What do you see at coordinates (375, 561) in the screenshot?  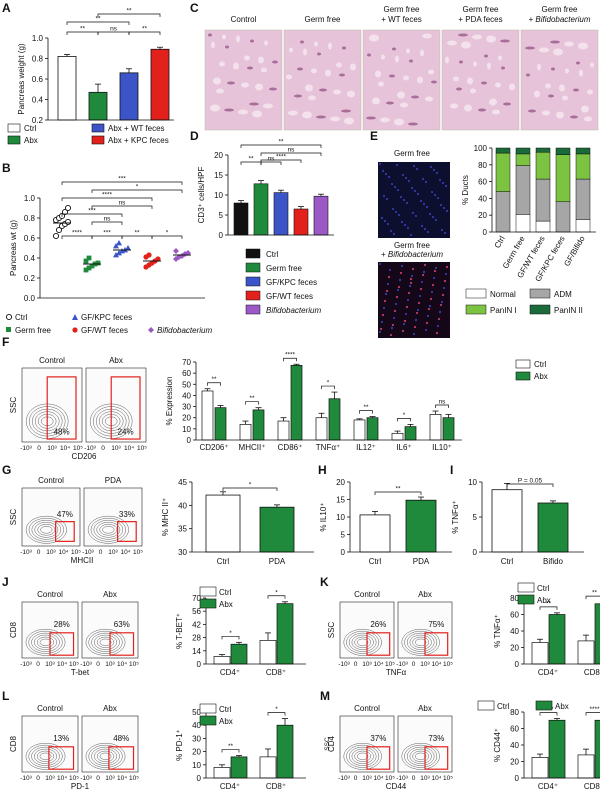 I see `x-tick-label: Ctrl` at bounding box center [375, 561].